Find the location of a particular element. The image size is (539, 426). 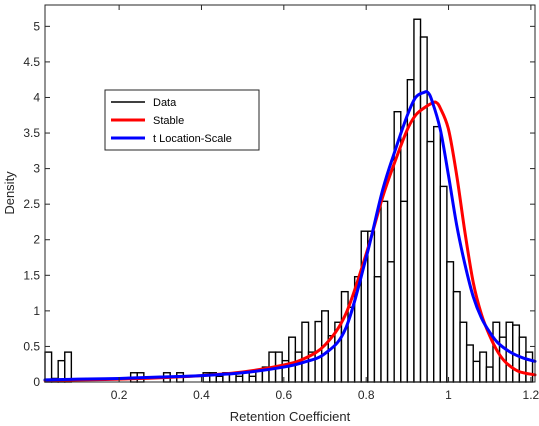

x-tick-label: 0.6 is located at coordinates (283, 395).